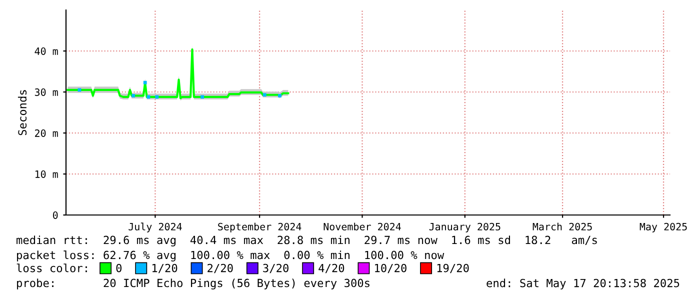  What do you see at coordinates (275, 269) in the screenshot?
I see `legend-label: 3/20` at bounding box center [275, 269].